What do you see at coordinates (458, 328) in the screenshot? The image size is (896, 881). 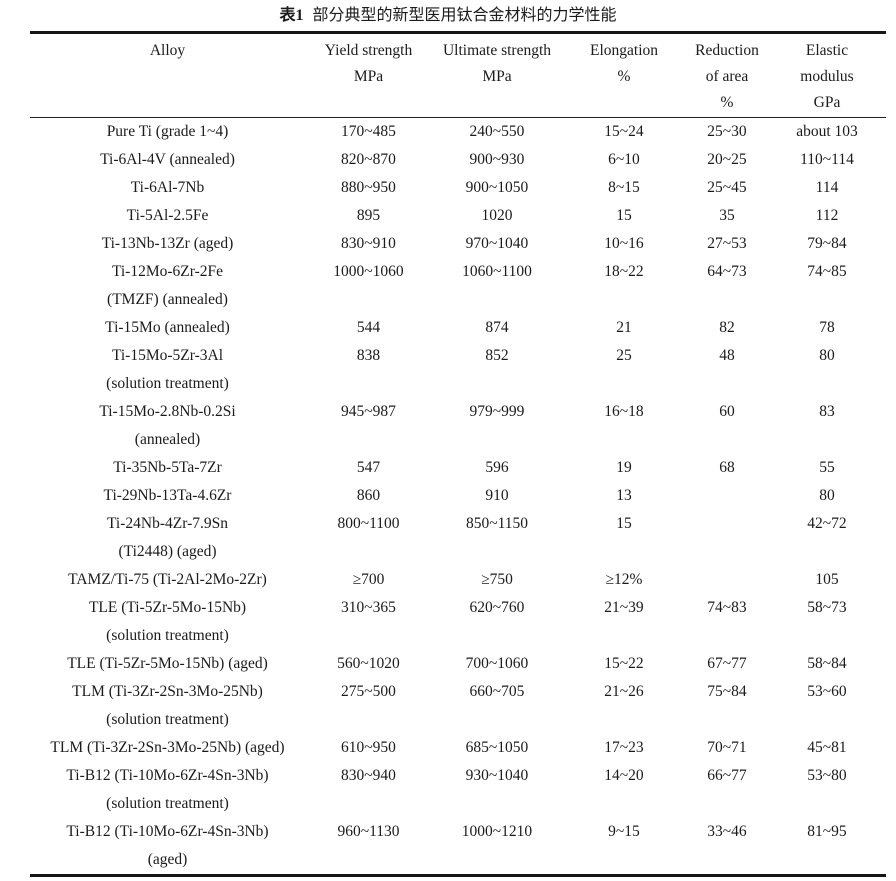 I see `table-row: Ti-15Mo (annealed) 544 874 21 82 78` at bounding box center [458, 328].